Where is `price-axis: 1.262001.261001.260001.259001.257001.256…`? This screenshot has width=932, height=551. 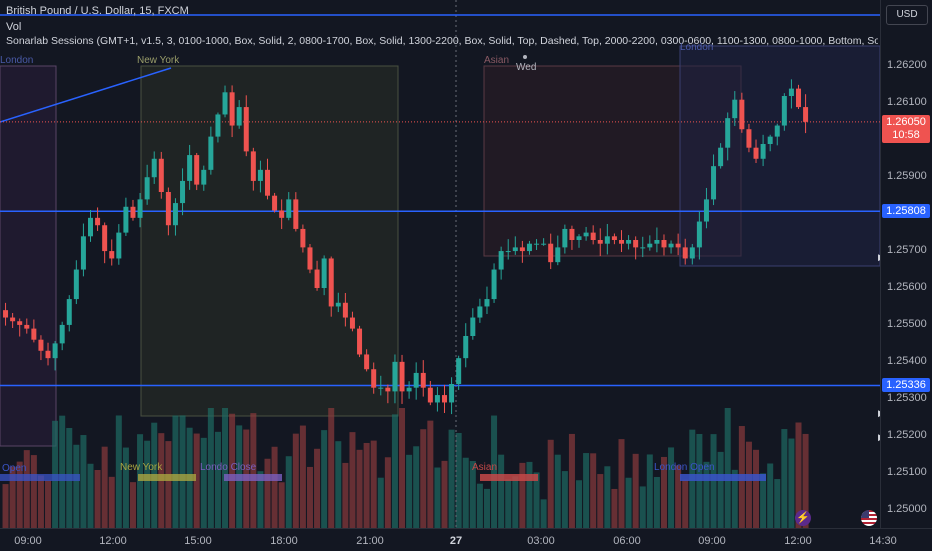 price-axis: 1.262001.261001.260001.259001.257001.256… is located at coordinates (906, 264).